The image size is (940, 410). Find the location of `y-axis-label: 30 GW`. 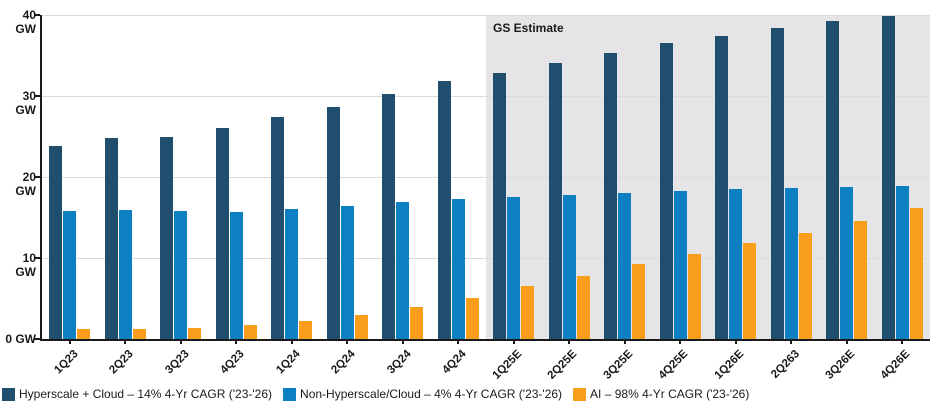

y-axis-label: 30 GW is located at coordinates (25, 103).